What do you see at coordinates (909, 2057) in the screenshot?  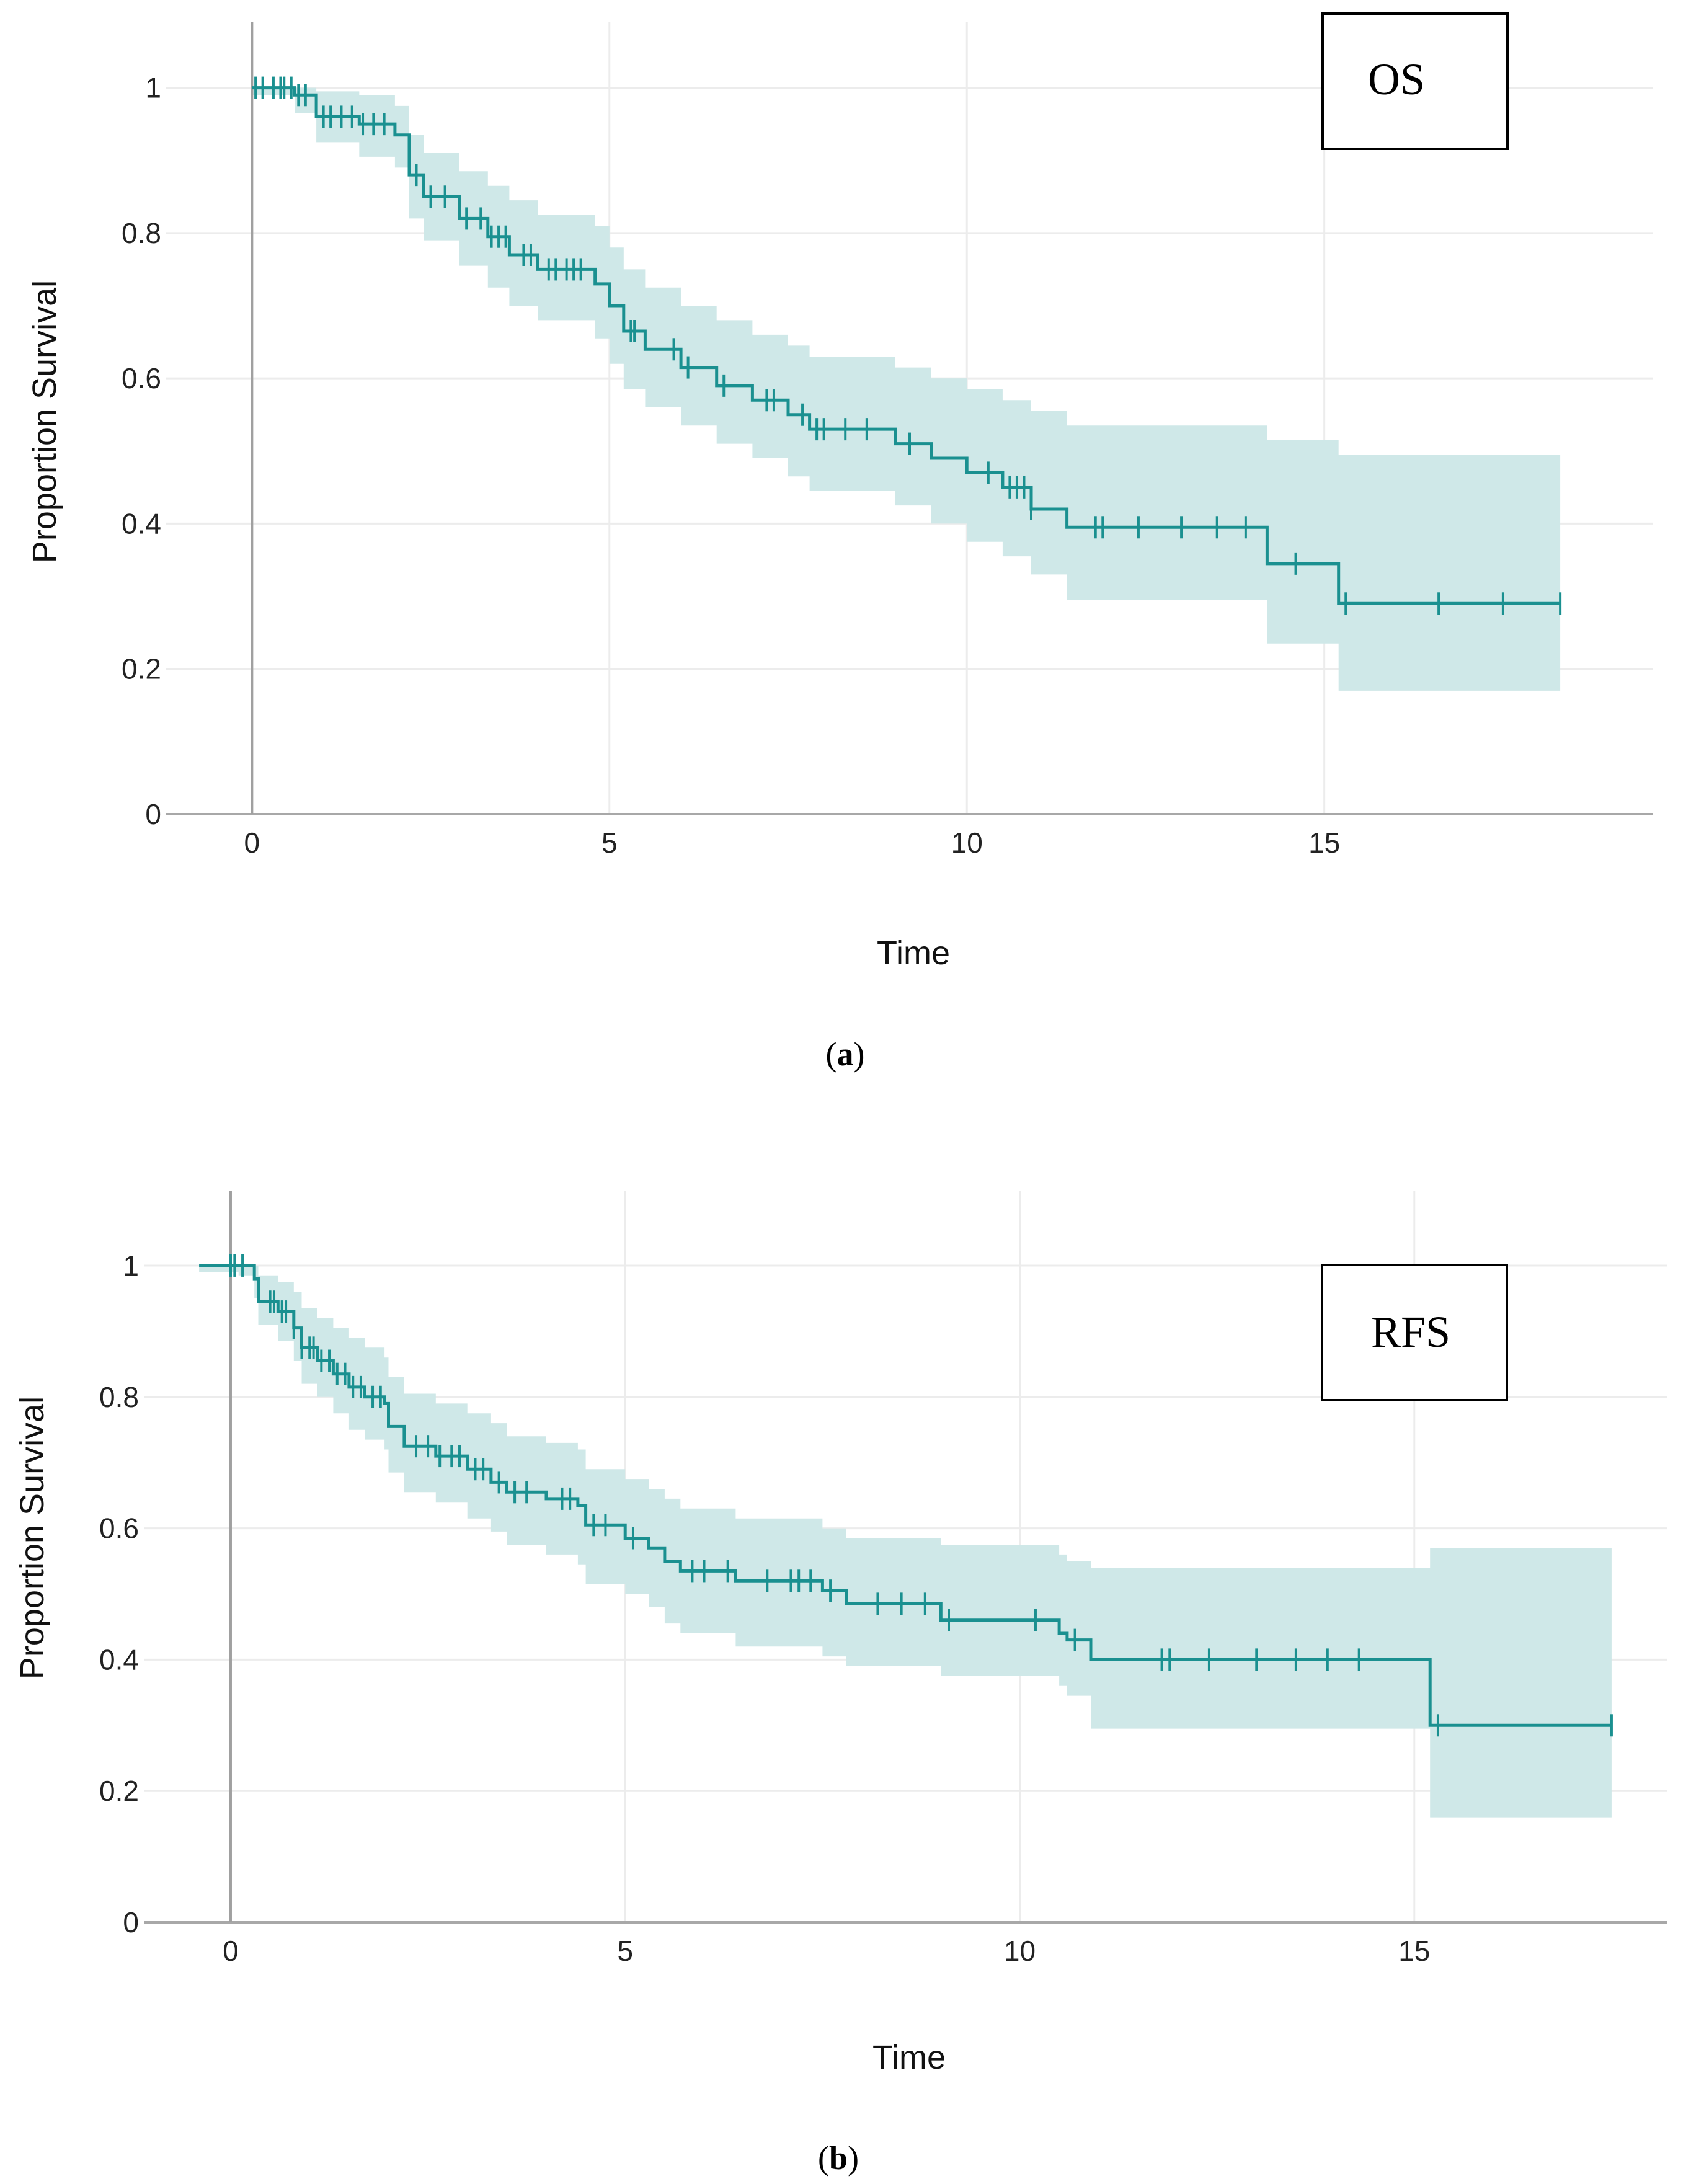 I see `x-axis-title-rfs: Time` at bounding box center [909, 2057].